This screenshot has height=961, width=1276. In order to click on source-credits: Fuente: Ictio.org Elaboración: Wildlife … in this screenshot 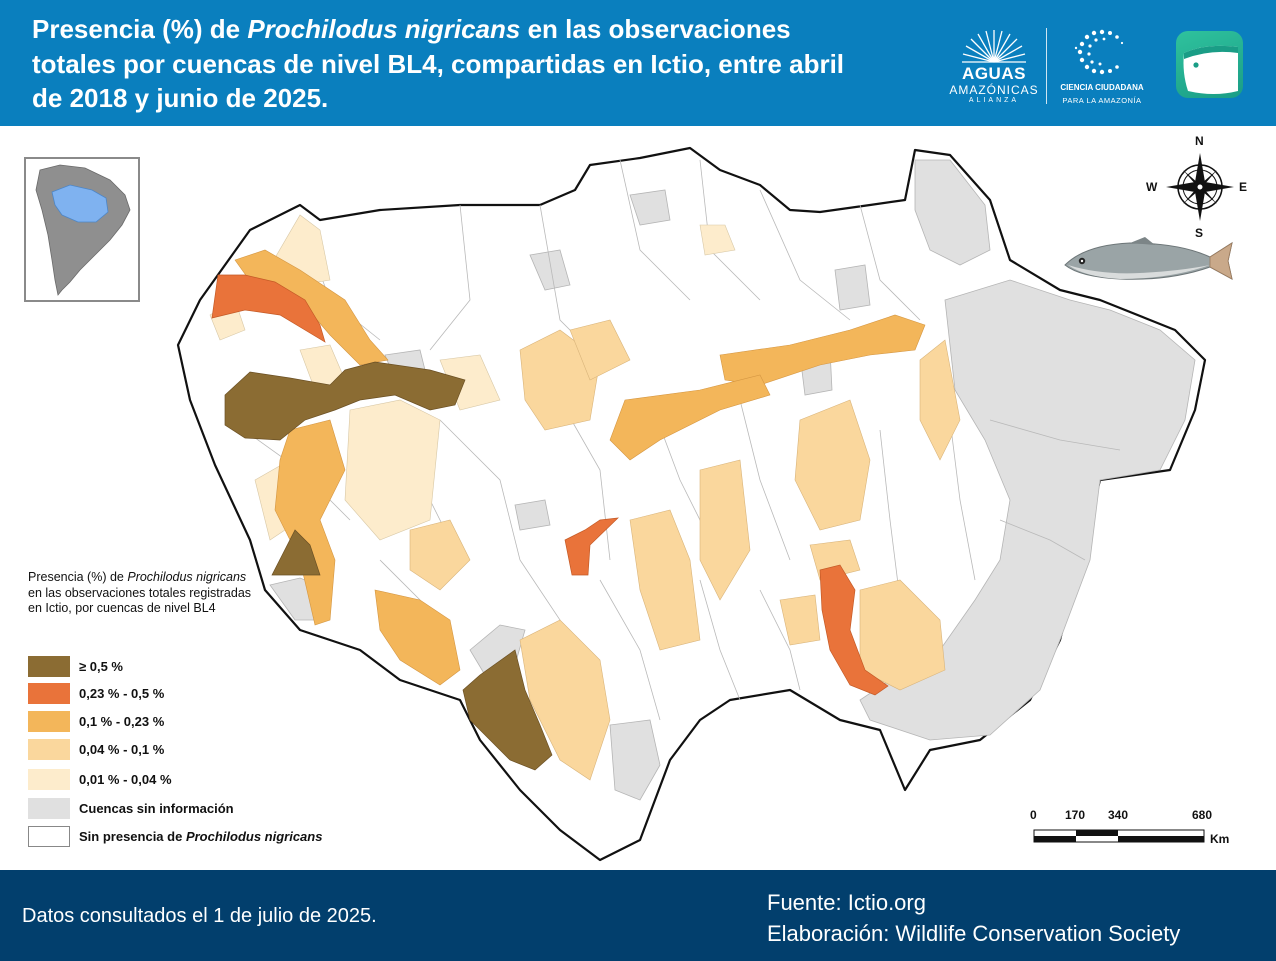, I will do `click(973, 918)`.